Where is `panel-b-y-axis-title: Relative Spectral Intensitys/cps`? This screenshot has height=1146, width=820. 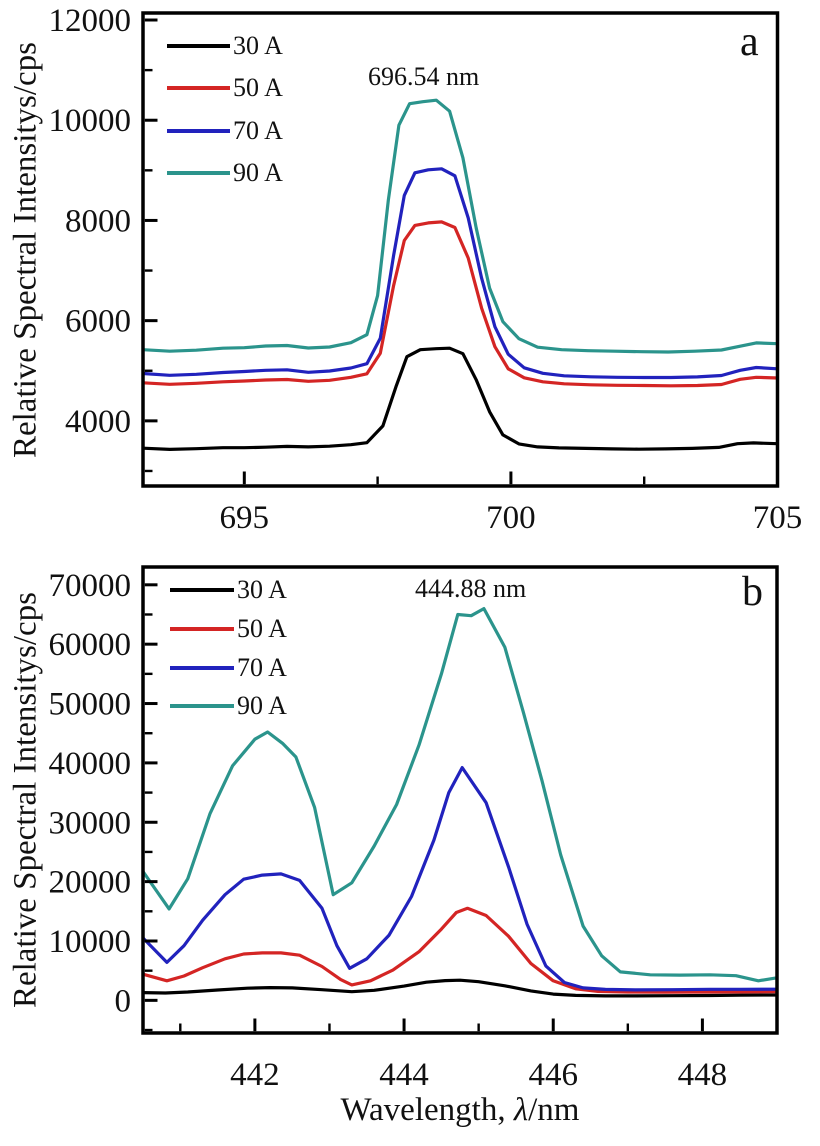
panel-b-y-axis-title: Relative Spectral Intensitys/cps is located at coordinates (25, 800).